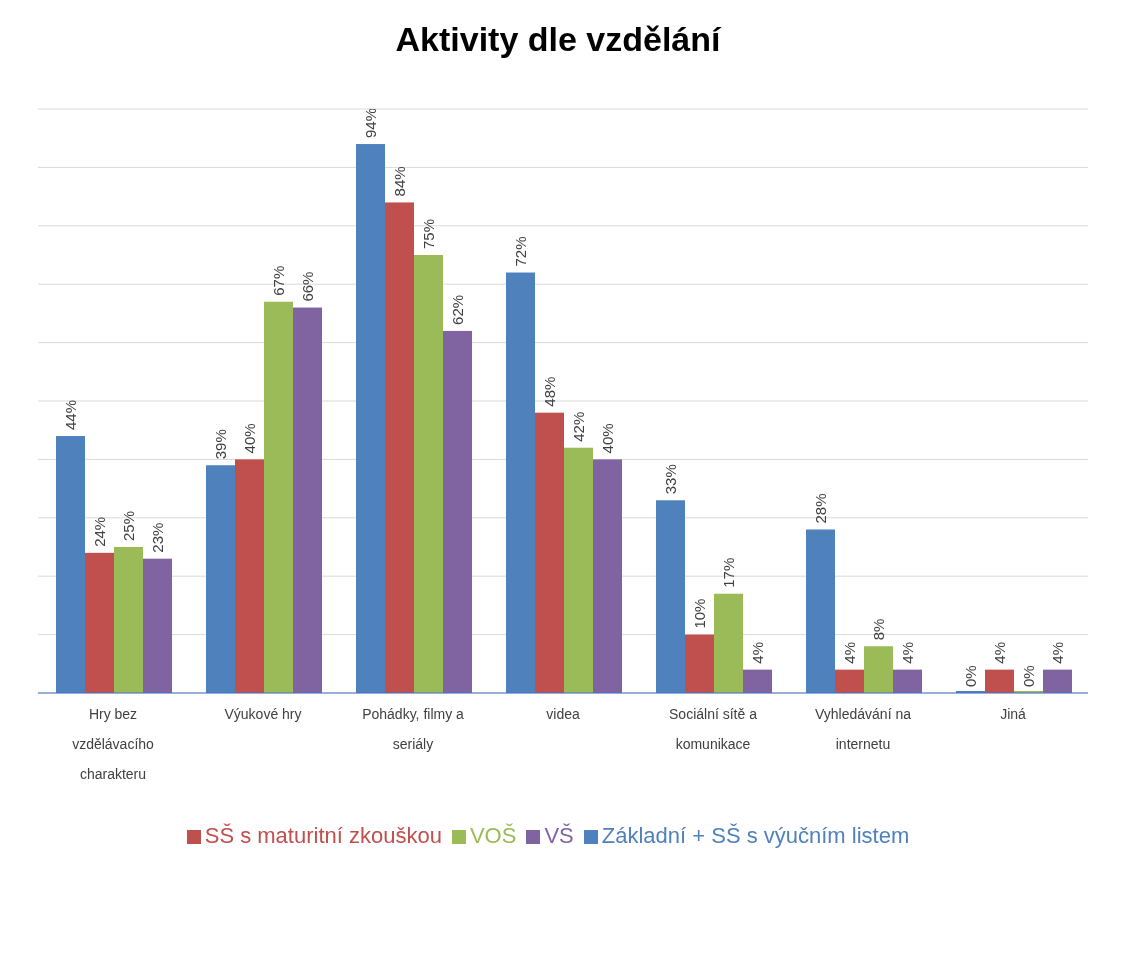 The width and height of the screenshot is (1123, 966). I want to click on data-label: 42%, so click(578, 426).